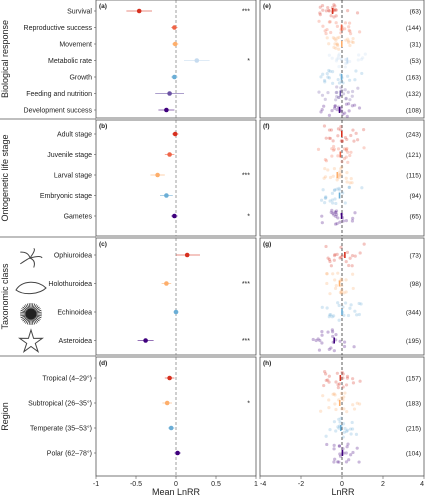 The width and height of the screenshot is (427, 500). I want to click on brittle-star-arm, so click(32, 253).